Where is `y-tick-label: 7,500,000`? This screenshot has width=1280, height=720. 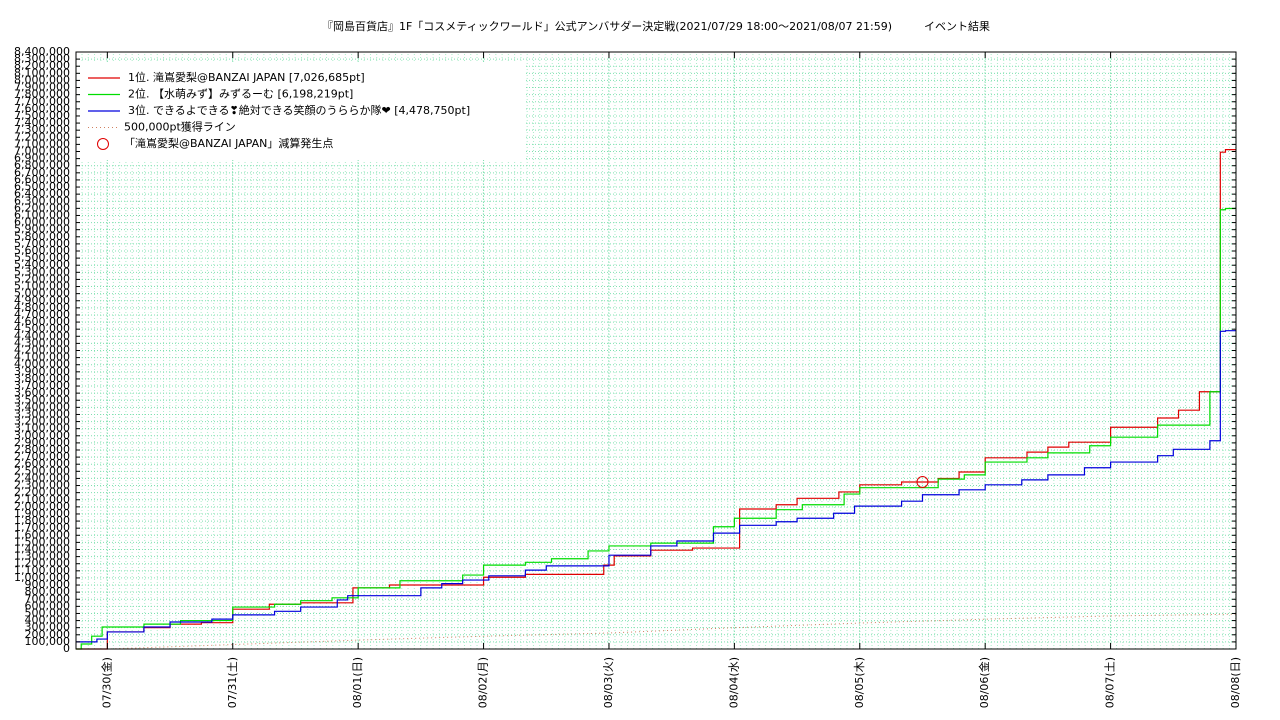 y-tick-label: 7,500,000 is located at coordinates (42, 115).